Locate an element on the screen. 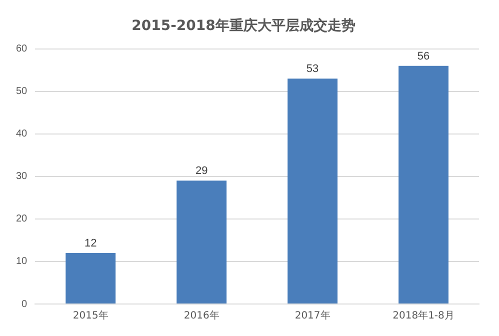 This screenshot has width=499, height=336. data-label: 29 is located at coordinates (201, 171).